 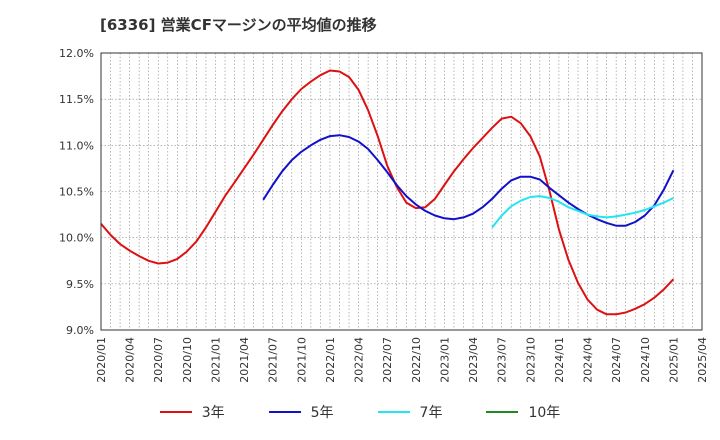 I want to click on x-tick-label: 2025/01, so click(x=673, y=360).